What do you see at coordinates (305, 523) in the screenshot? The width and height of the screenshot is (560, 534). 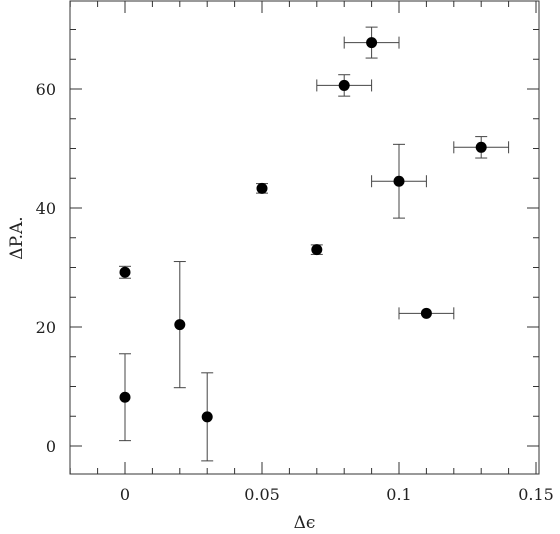 I see `x-axis-label: Δϵ` at bounding box center [305, 523].